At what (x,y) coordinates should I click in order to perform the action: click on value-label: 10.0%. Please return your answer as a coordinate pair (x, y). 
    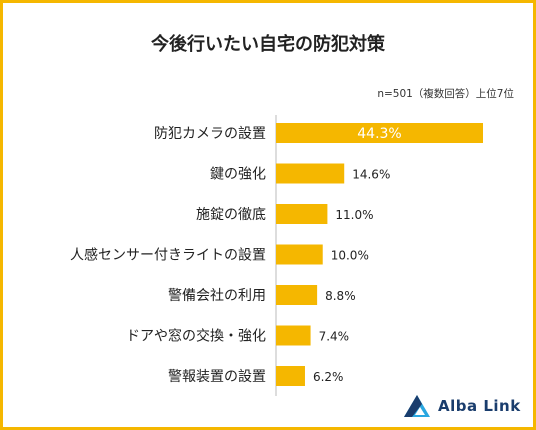
    Looking at the image, I should click on (350, 256).